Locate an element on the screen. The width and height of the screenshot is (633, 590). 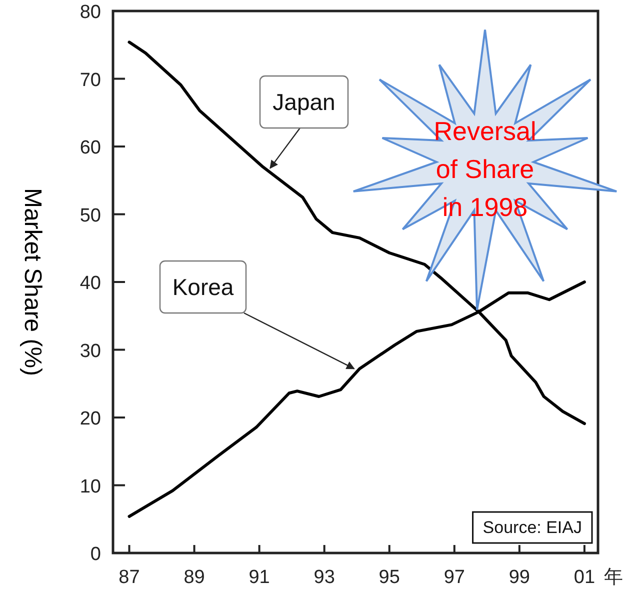
y-tick-label: 10 is located at coordinates (90, 487).